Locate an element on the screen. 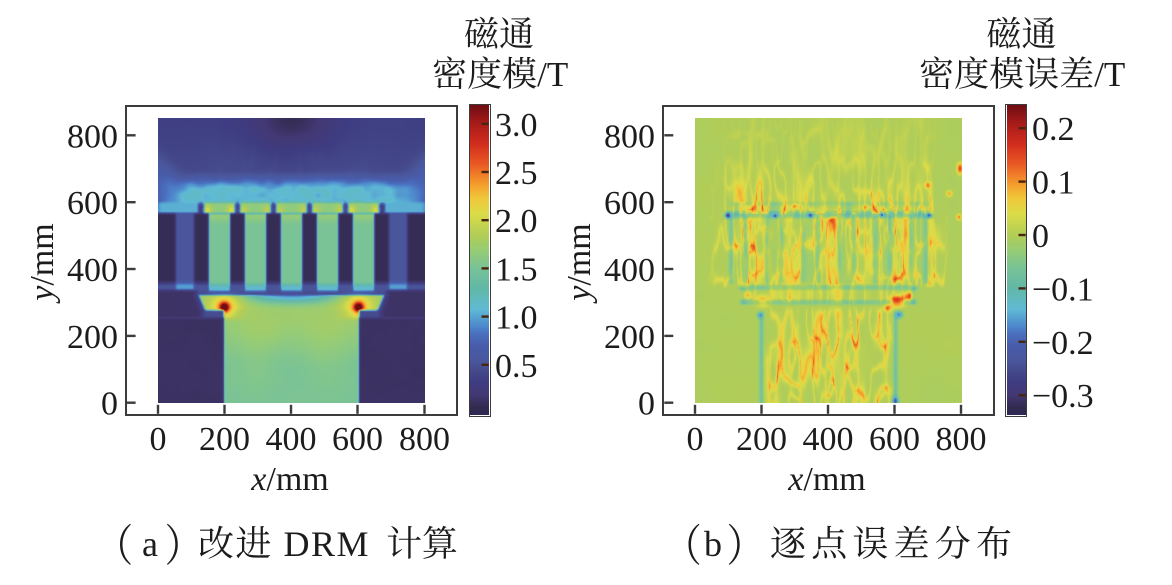  svg-text: 2.0 is located at coordinates (516, 221).